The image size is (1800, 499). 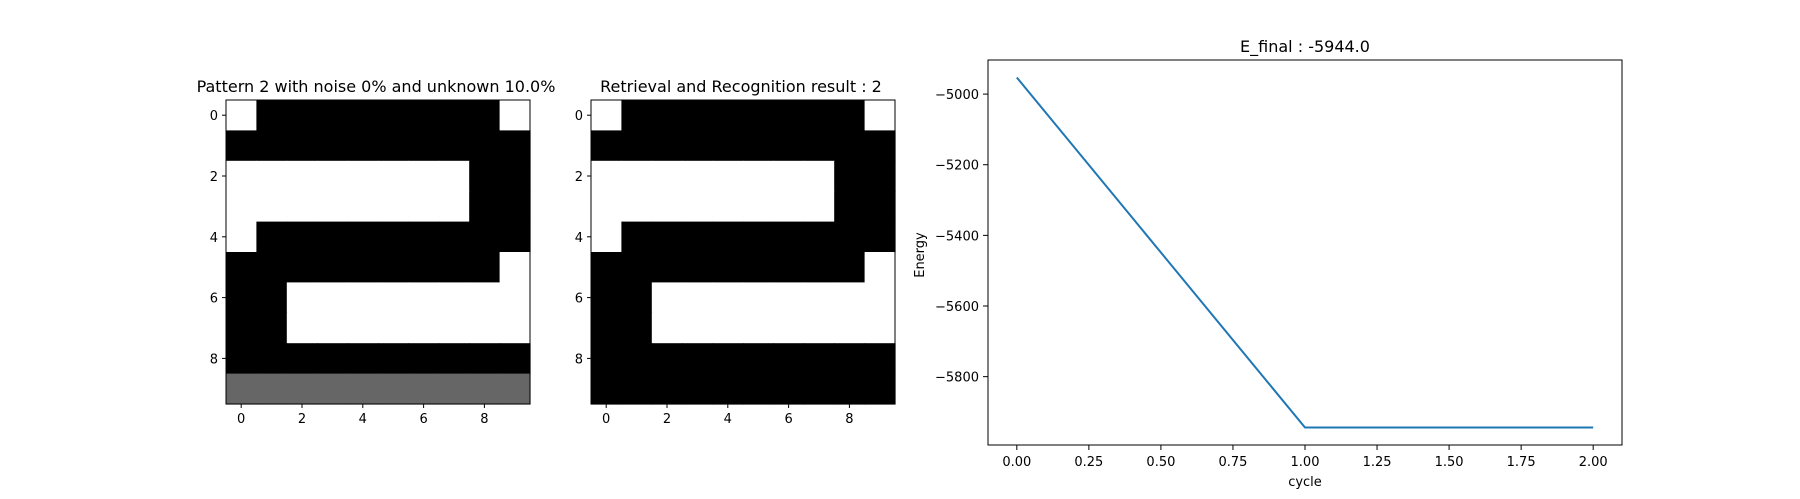 What do you see at coordinates (1449, 462) in the screenshot?
I see `energy-xtick-label: 1.50` at bounding box center [1449, 462].